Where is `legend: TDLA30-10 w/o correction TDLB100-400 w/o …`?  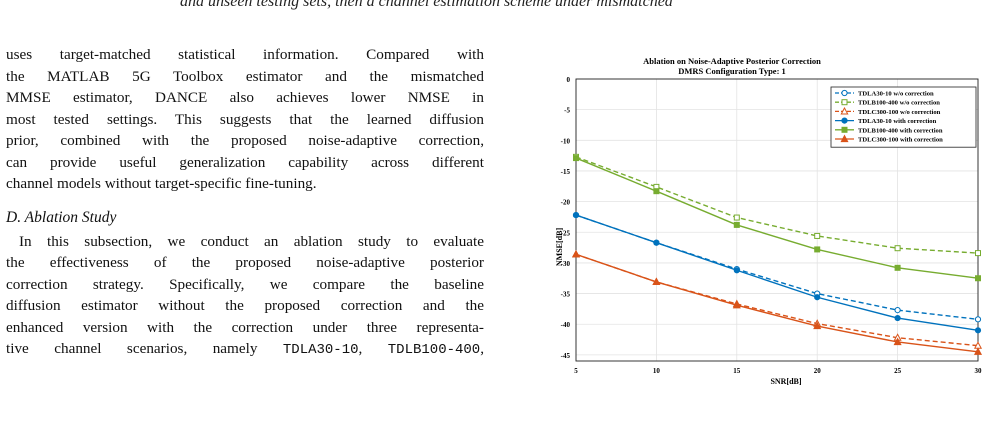 legend: TDLA30-10 w/o correction TDLB100-400 w/o … is located at coordinates (903, 117).